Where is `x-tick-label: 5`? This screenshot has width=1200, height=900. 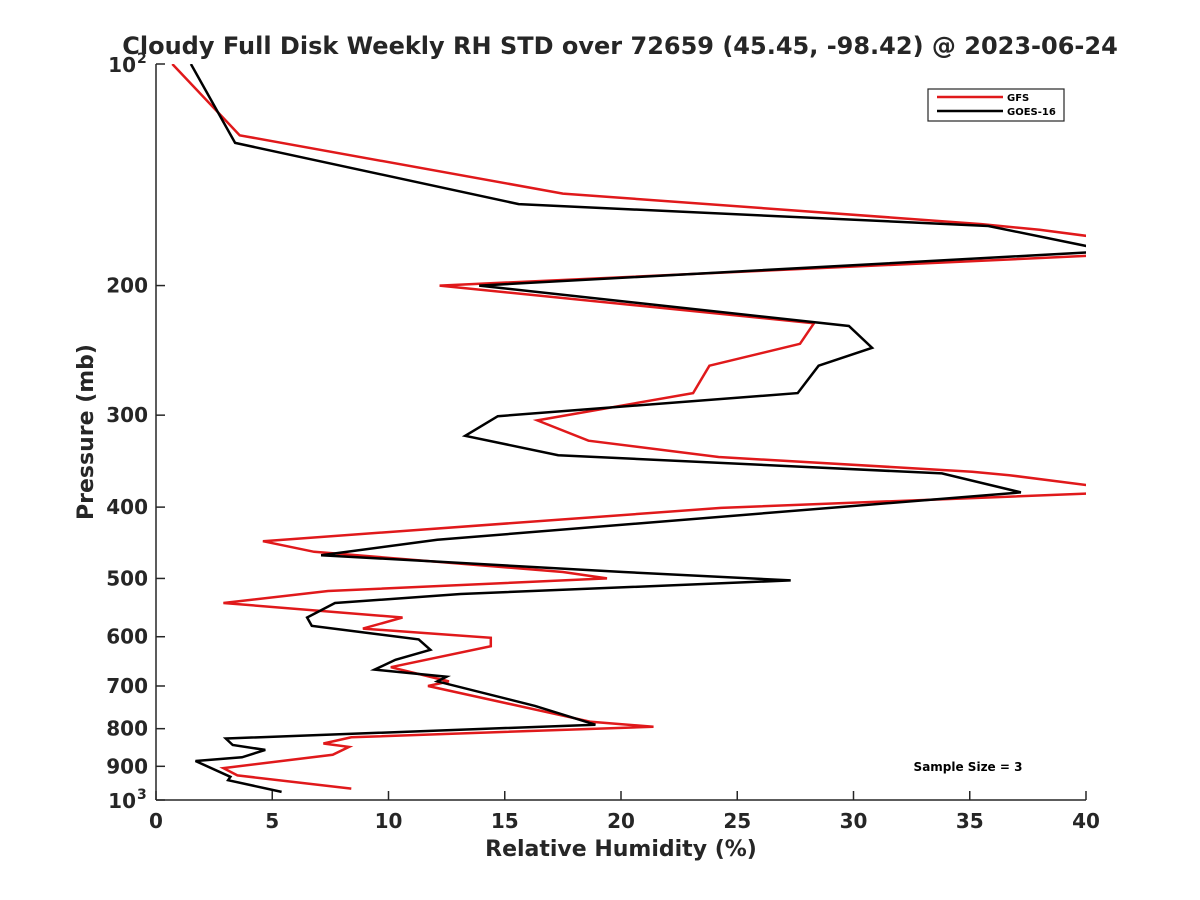 x-tick-label: 5 is located at coordinates (272, 821).